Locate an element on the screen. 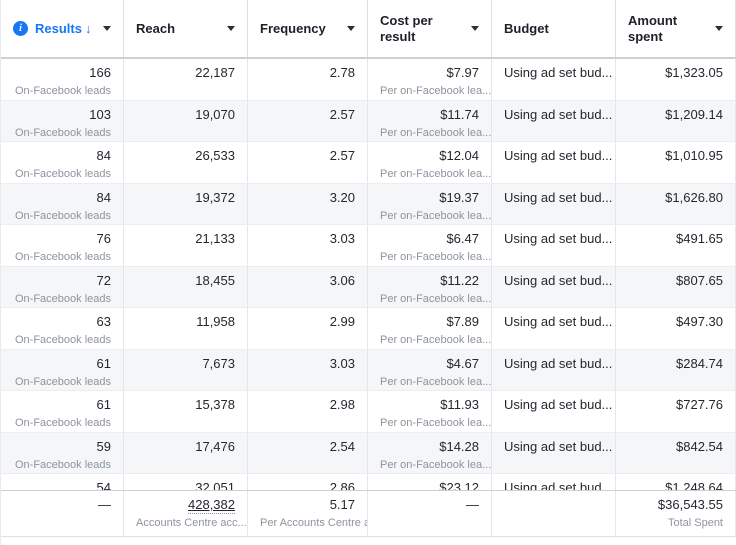 The width and height of the screenshot is (736, 545). cell-results: 76 On-Facebook leads is located at coordinates (62, 245).